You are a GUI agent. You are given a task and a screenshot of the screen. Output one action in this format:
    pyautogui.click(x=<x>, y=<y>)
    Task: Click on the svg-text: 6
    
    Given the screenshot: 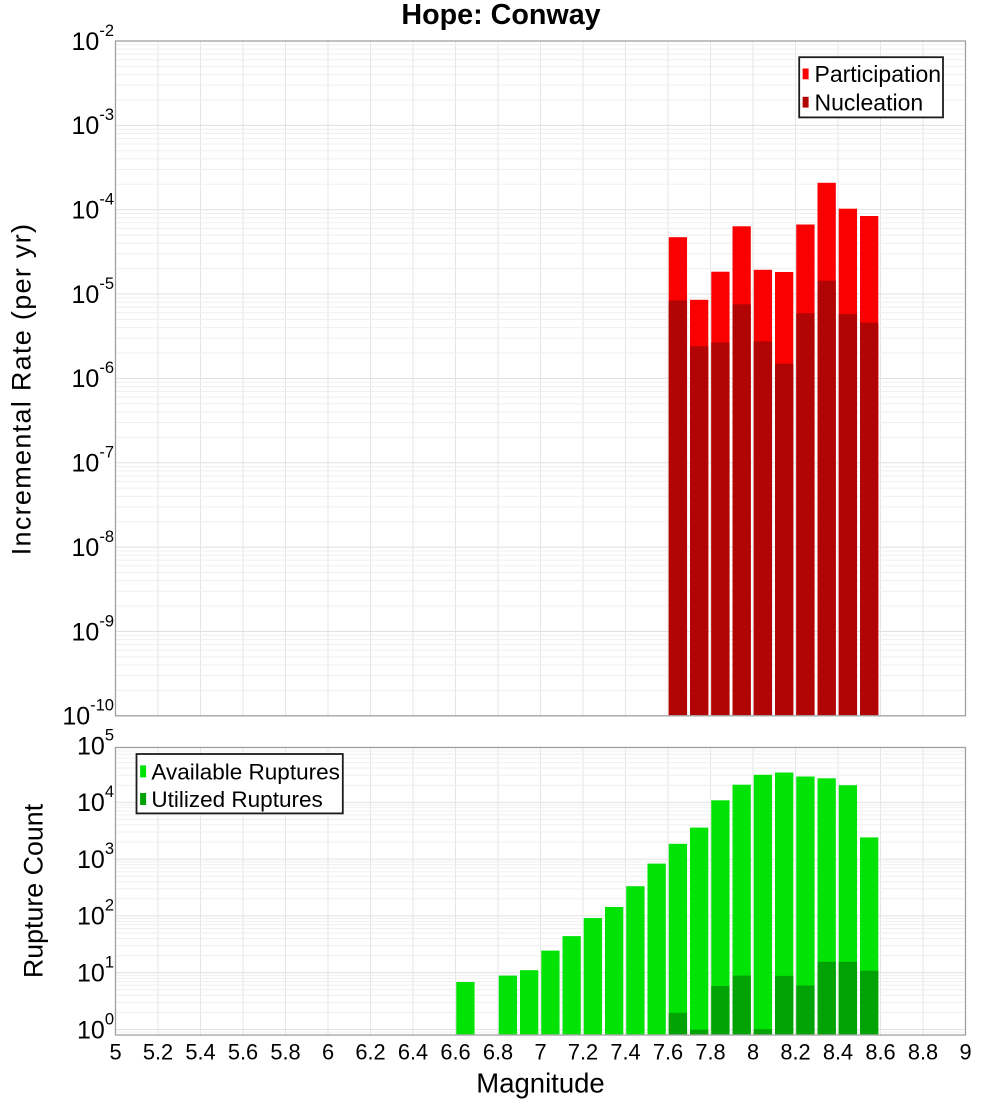 What is the action you would take?
    pyautogui.click(x=328, y=1052)
    